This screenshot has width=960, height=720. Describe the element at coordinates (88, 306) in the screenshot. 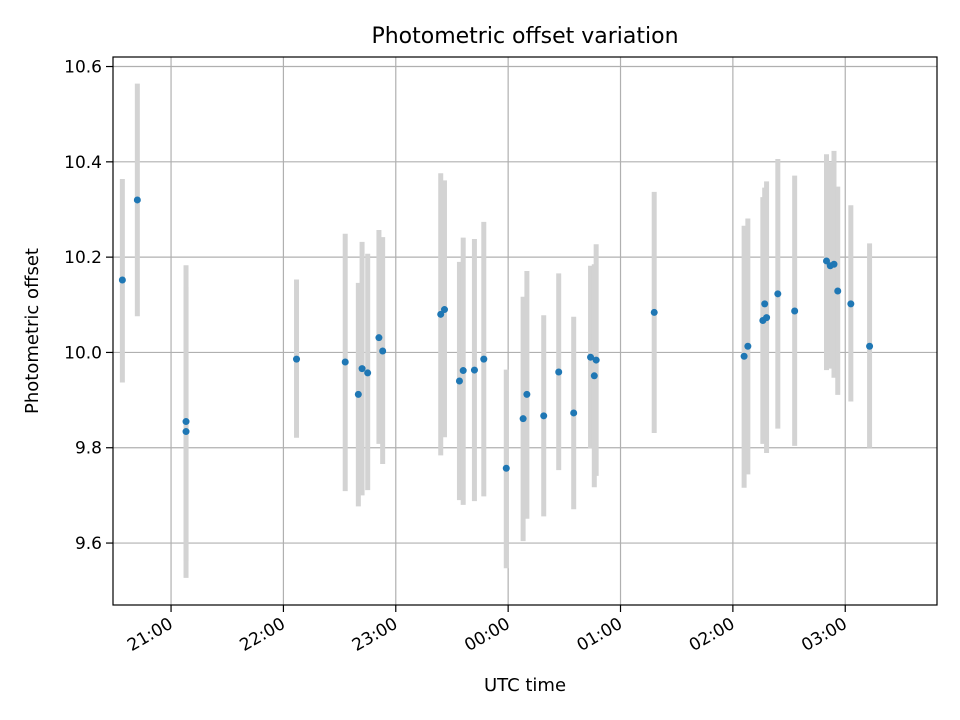

I see `y-axis-ticks: 9.6 9.8 10.0 10.2 10.4 10.6` at that location.